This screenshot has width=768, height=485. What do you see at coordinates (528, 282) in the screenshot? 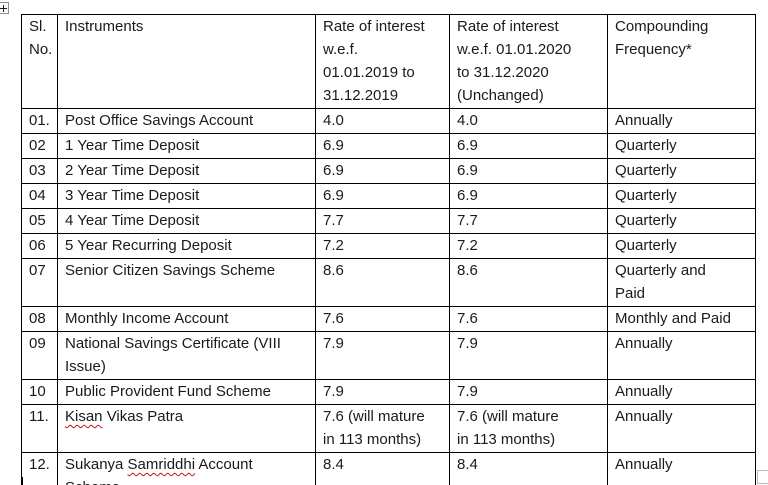
I see `cell-rate-2020: 8.6` at bounding box center [528, 282].